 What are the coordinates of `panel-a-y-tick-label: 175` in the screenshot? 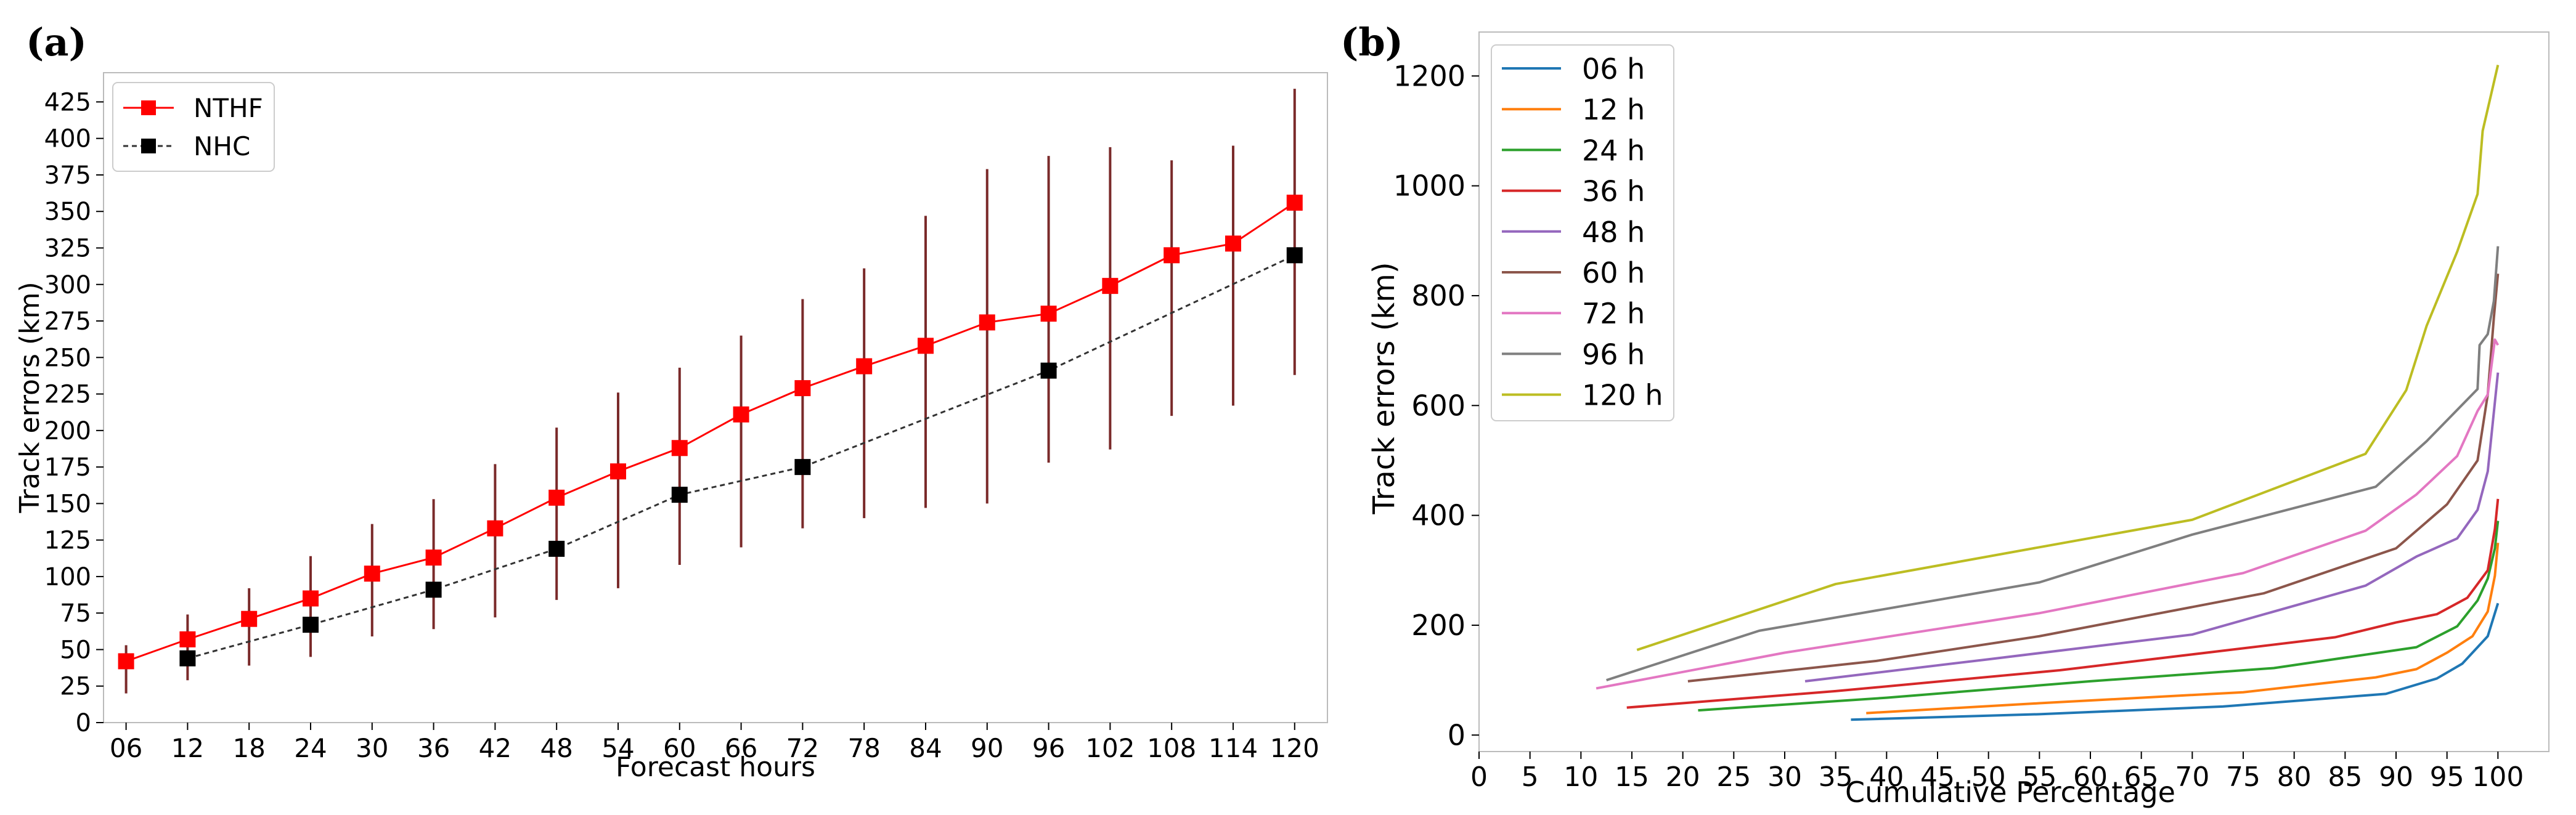 It's located at (67, 467).